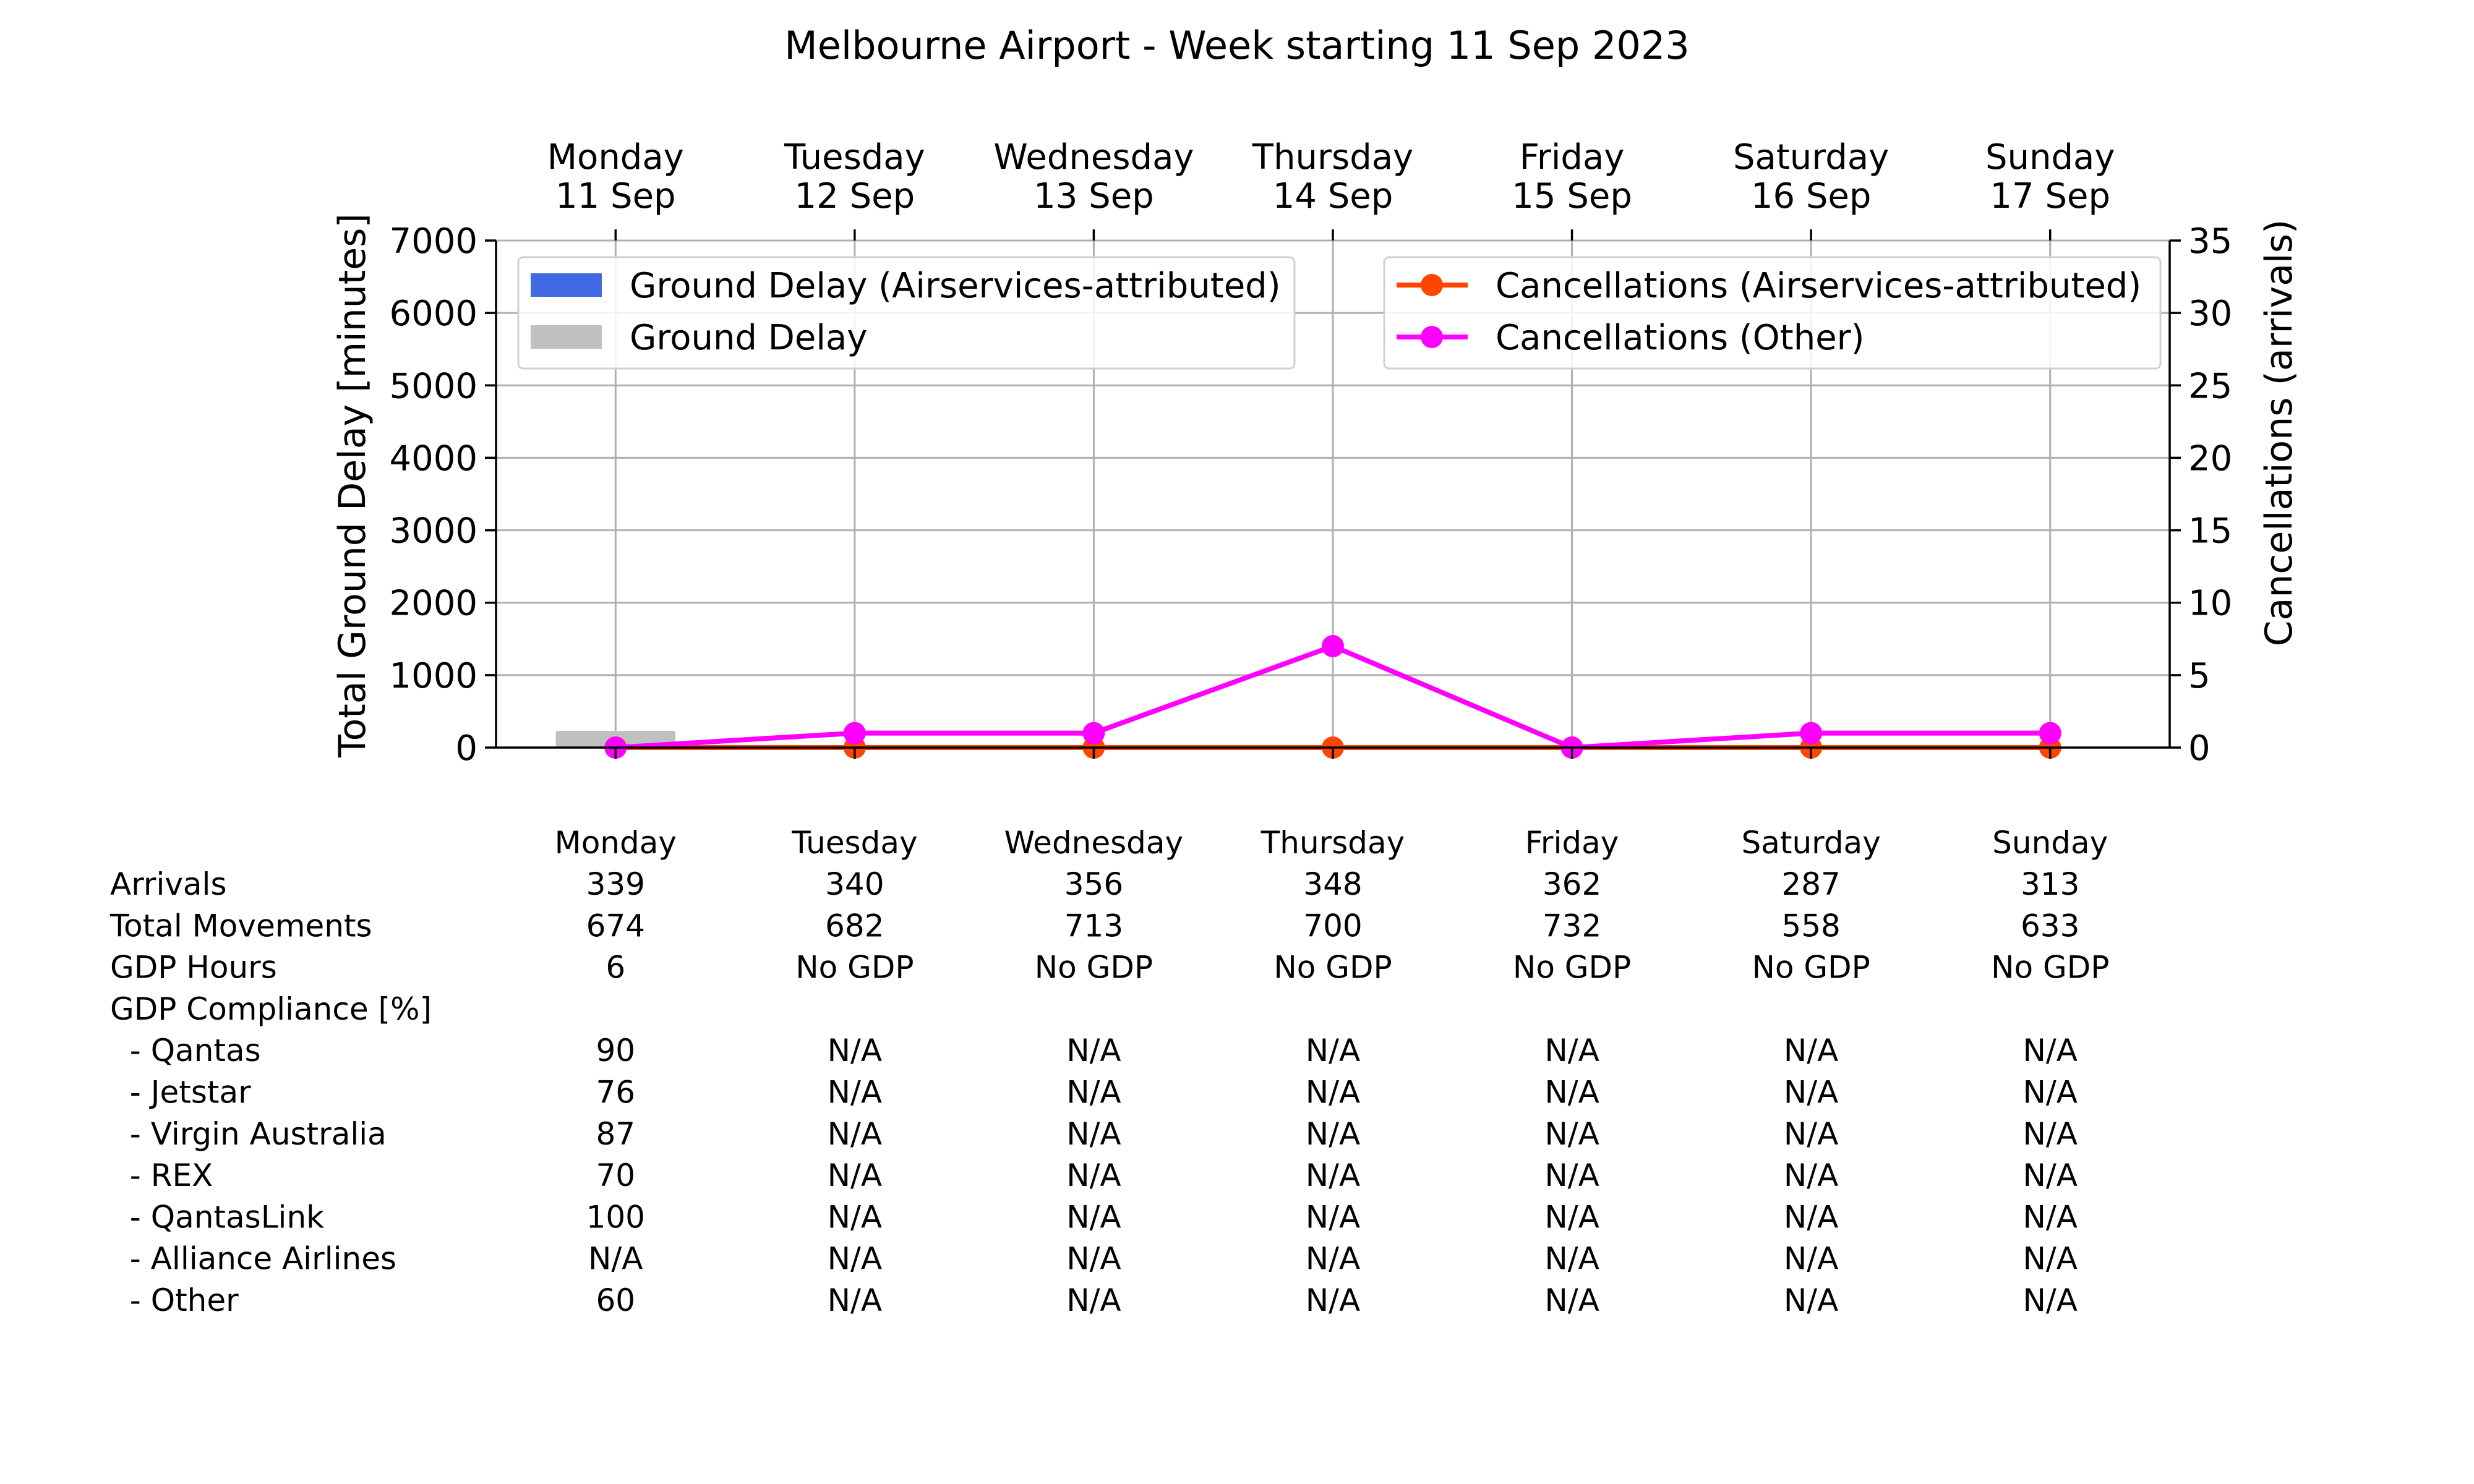 This screenshot has height=1484, width=2474. I want to click on day-name-label: Friday, so click(1573, 157).